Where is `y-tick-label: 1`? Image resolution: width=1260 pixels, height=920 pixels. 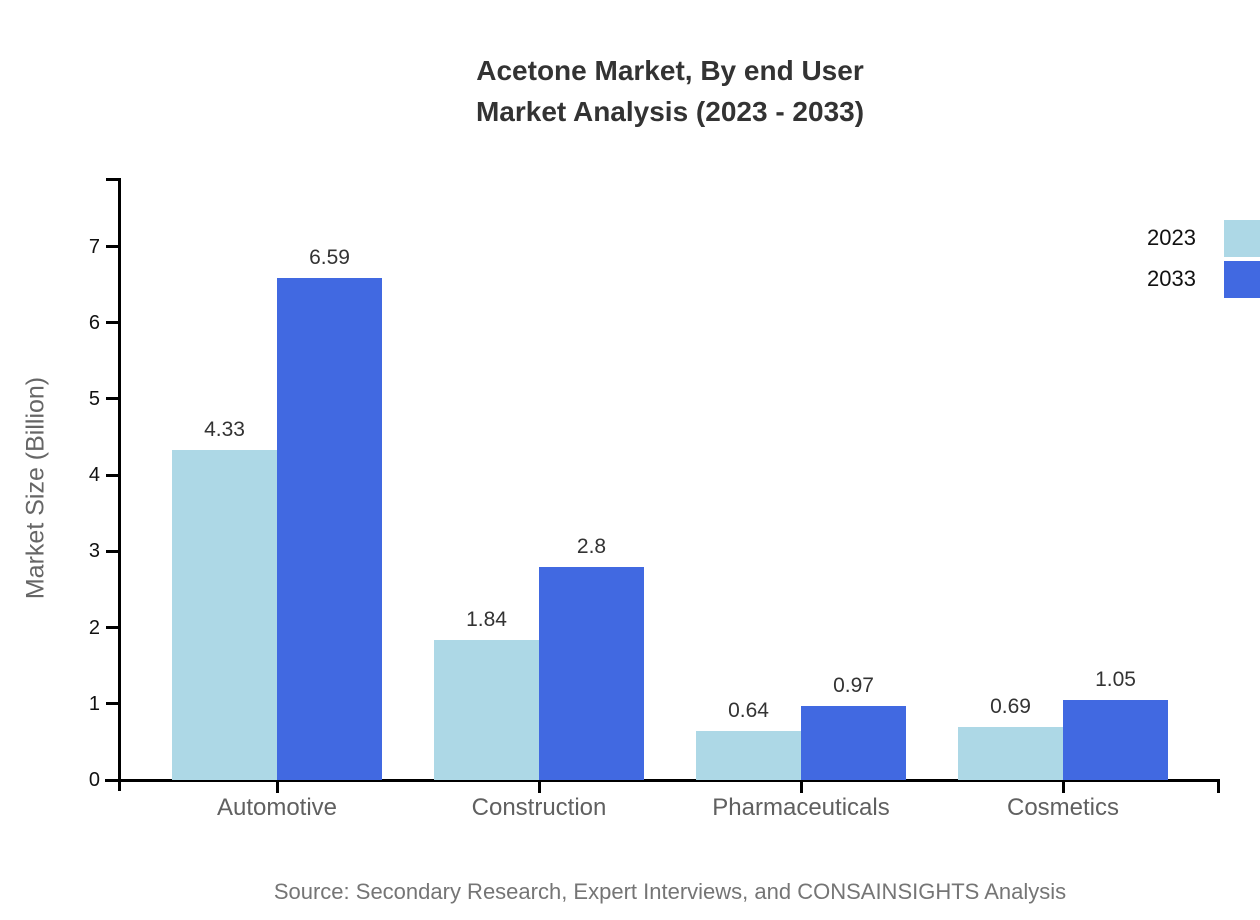
y-tick-label: 1 is located at coordinates (94, 704).